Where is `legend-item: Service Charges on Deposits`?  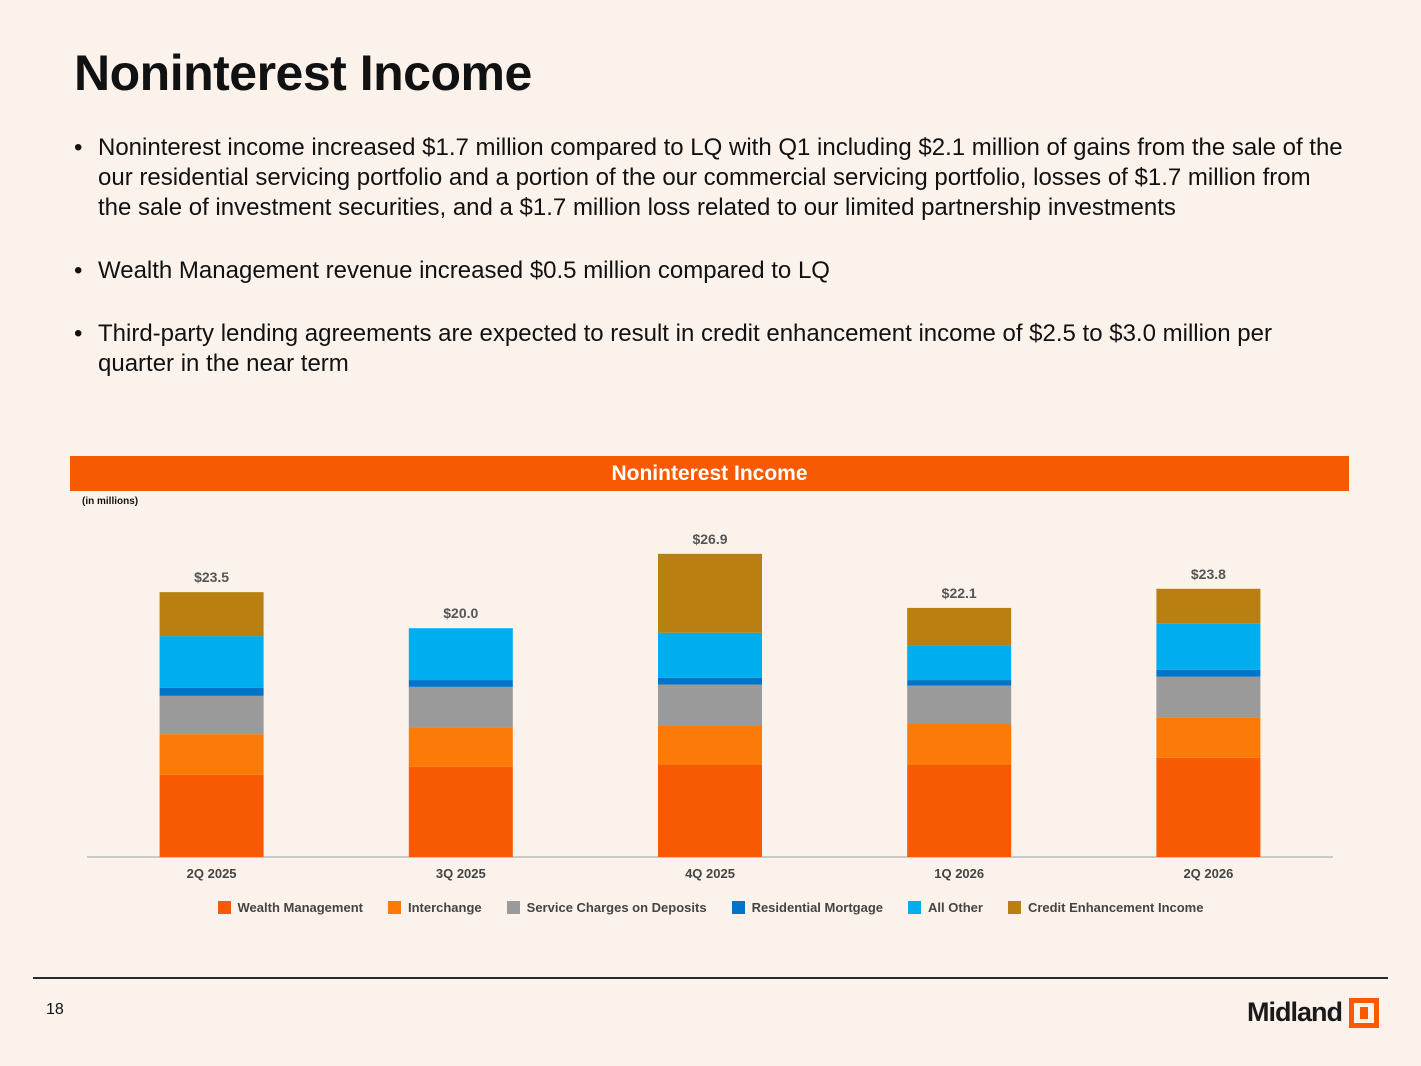 legend-item: Service Charges on Deposits is located at coordinates (606, 907).